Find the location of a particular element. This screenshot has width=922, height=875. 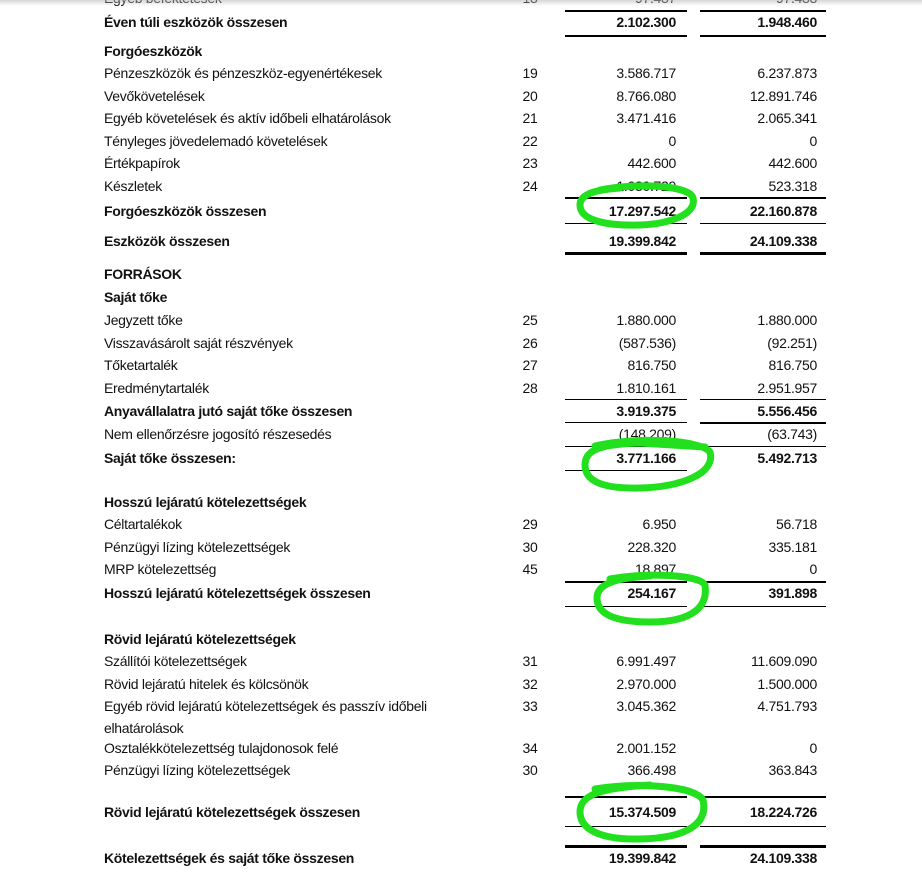

row-note: 30 is located at coordinates (530, 547).